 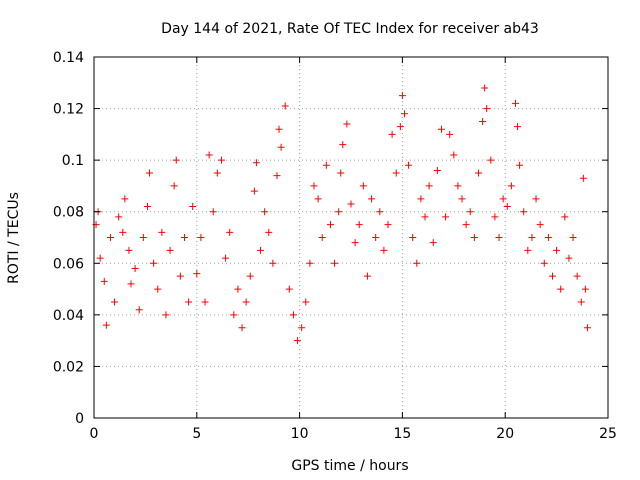 I want to click on y-axis-label: ROTI / TECUs, so click(x=14, y=238).